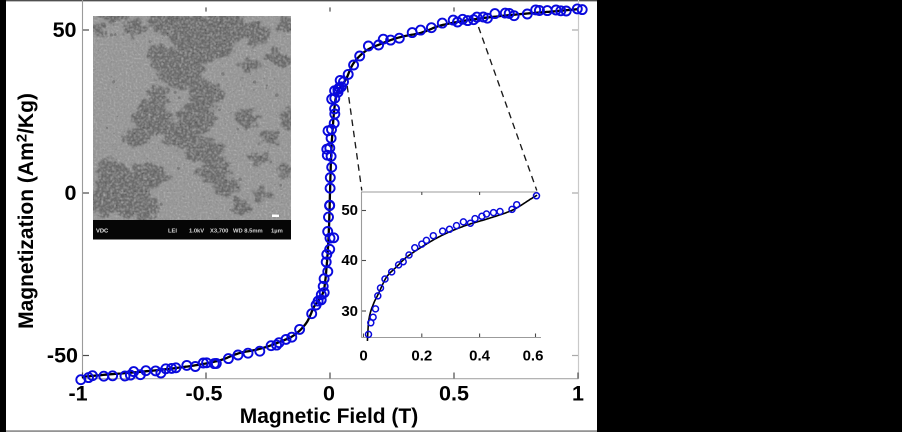 This screenshot has width=902, height=432. I want to click on svg-text: 0.6, so click(533, 356).